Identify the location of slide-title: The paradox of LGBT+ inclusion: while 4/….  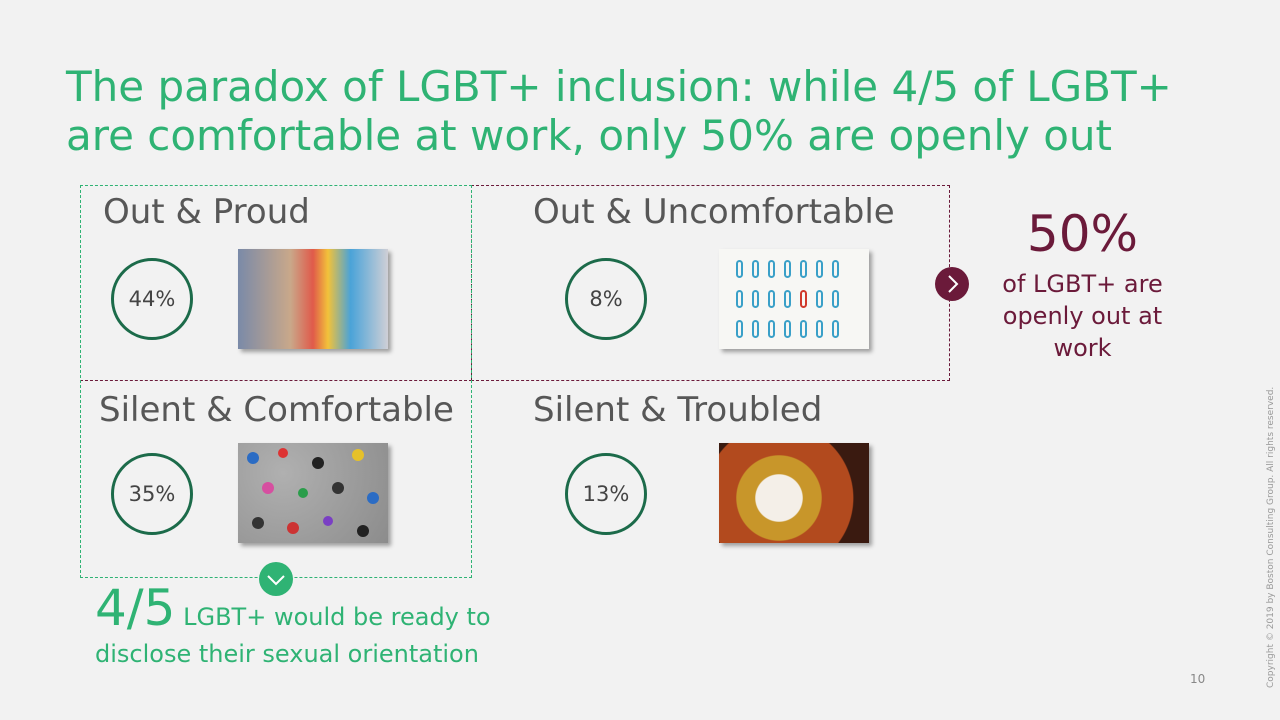
(619, 111).